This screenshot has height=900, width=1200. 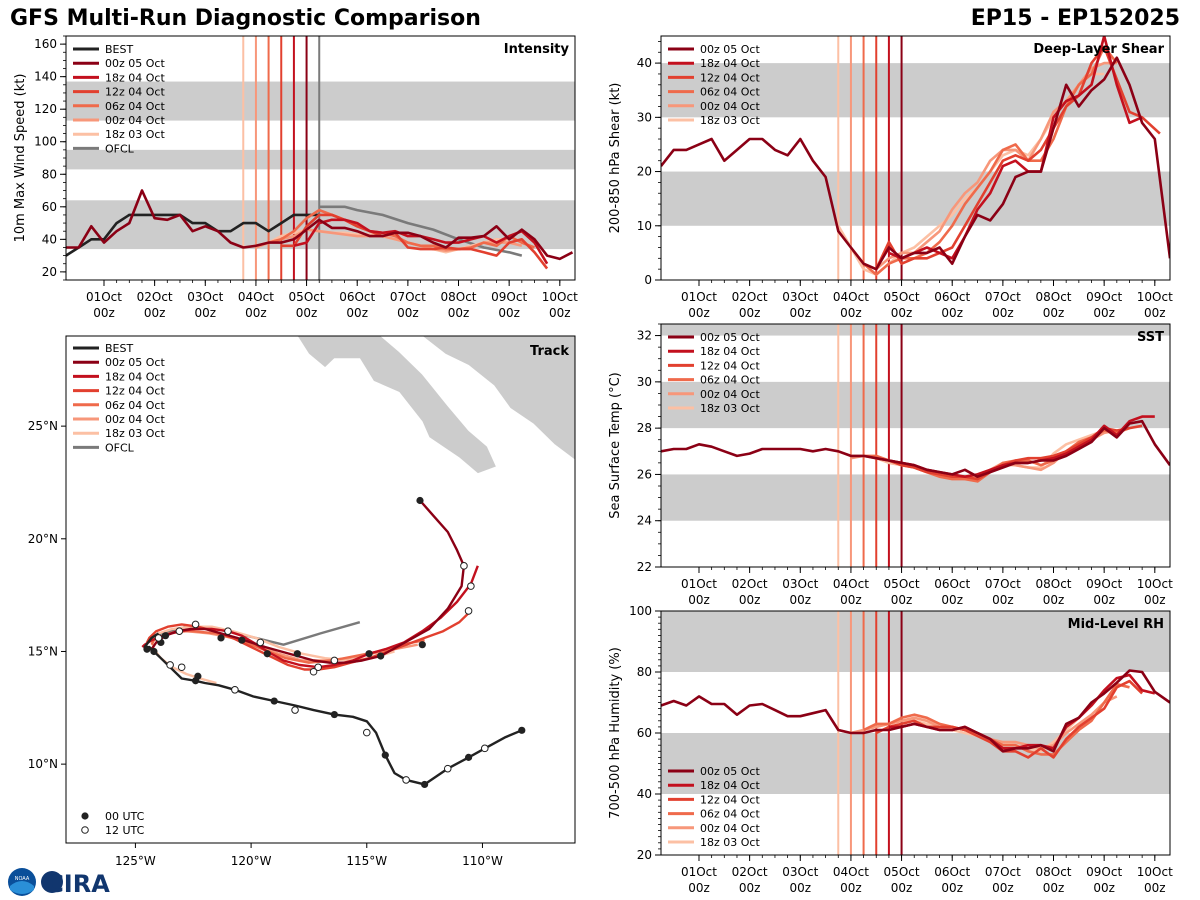 What do you see at coordinates (1104, 872) in the screenshot?
I see `rh-xtick-label-date: 09Oct` at bounding box center [1104, 872].